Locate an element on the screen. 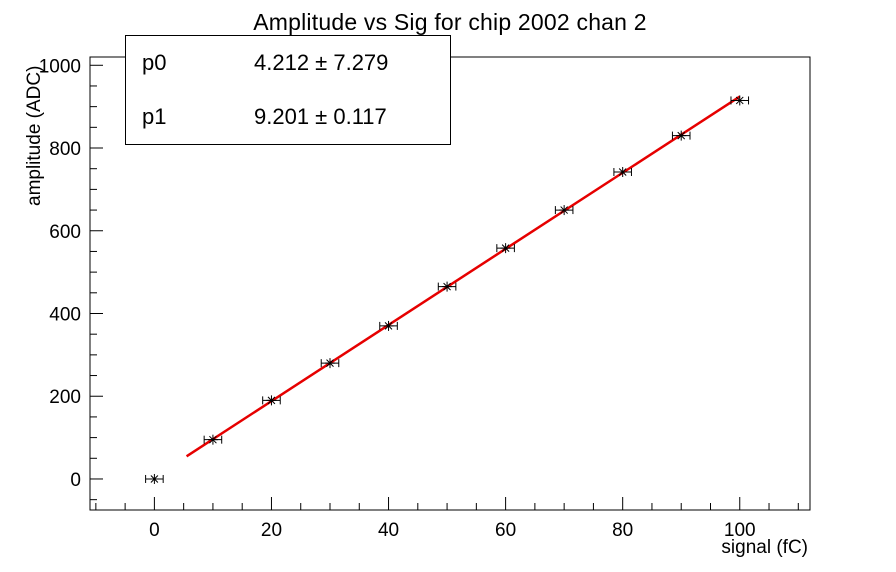  y-tick-label: 400 is located at coordinates (65, 314).